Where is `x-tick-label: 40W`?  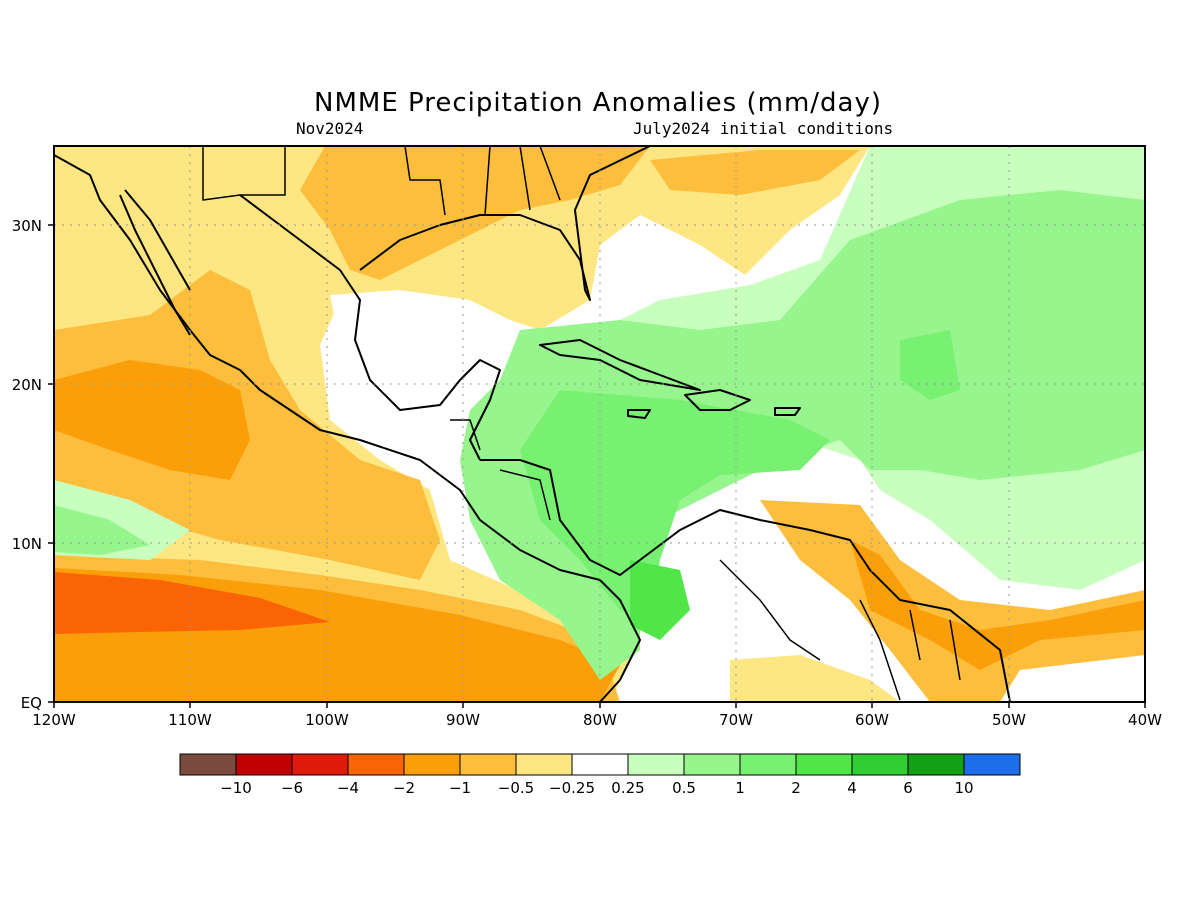 x-tick-label: 40W is located at coordinates (1145, 720).